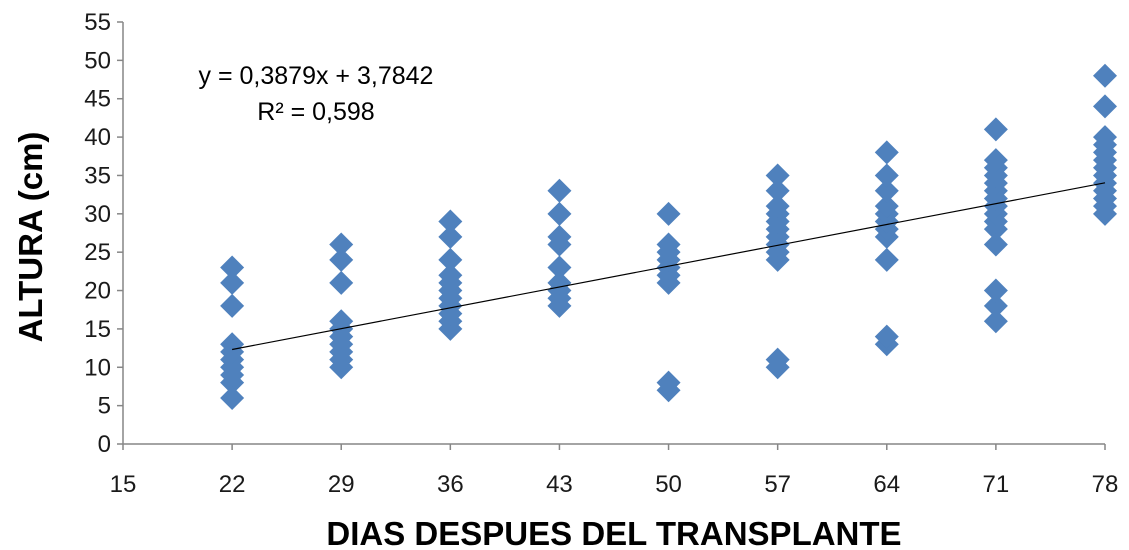 This screenshot has width=1129, height=550. Describe the element at coordinates (232, 484) in the screenshot. I see `x-tick-label: 22` at that location.